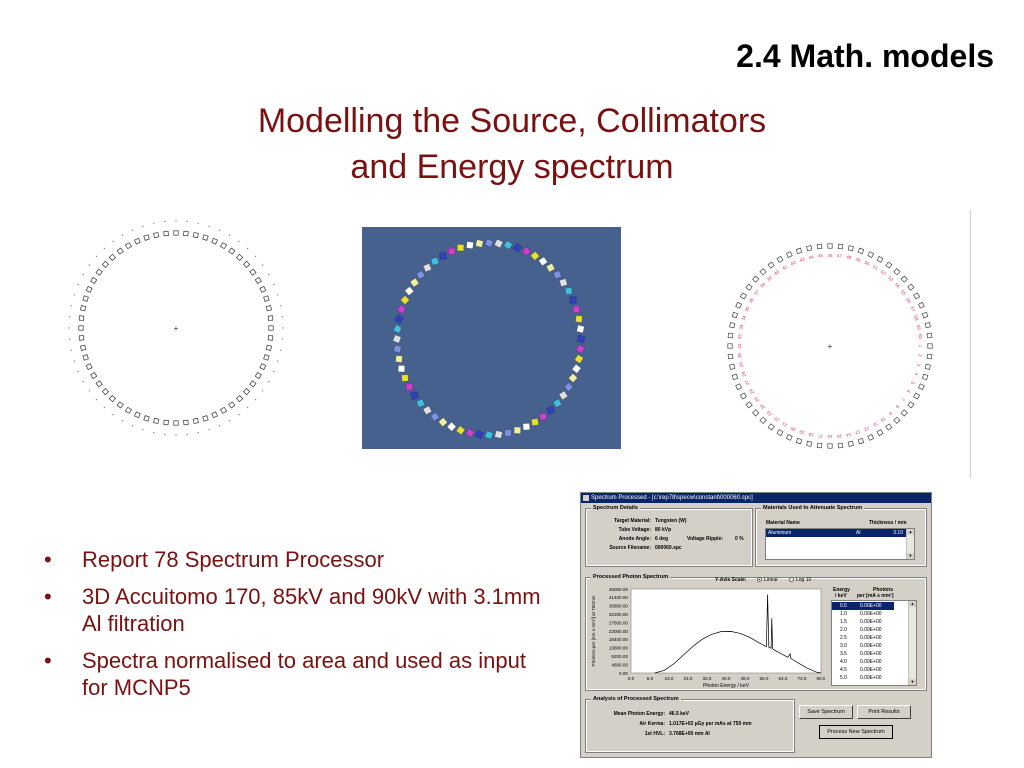  What do you see at coordinates (826, 712) in the screenshot?
I see `save-spectrum-button: Save Spectrum` at bounding box center [826, 712].